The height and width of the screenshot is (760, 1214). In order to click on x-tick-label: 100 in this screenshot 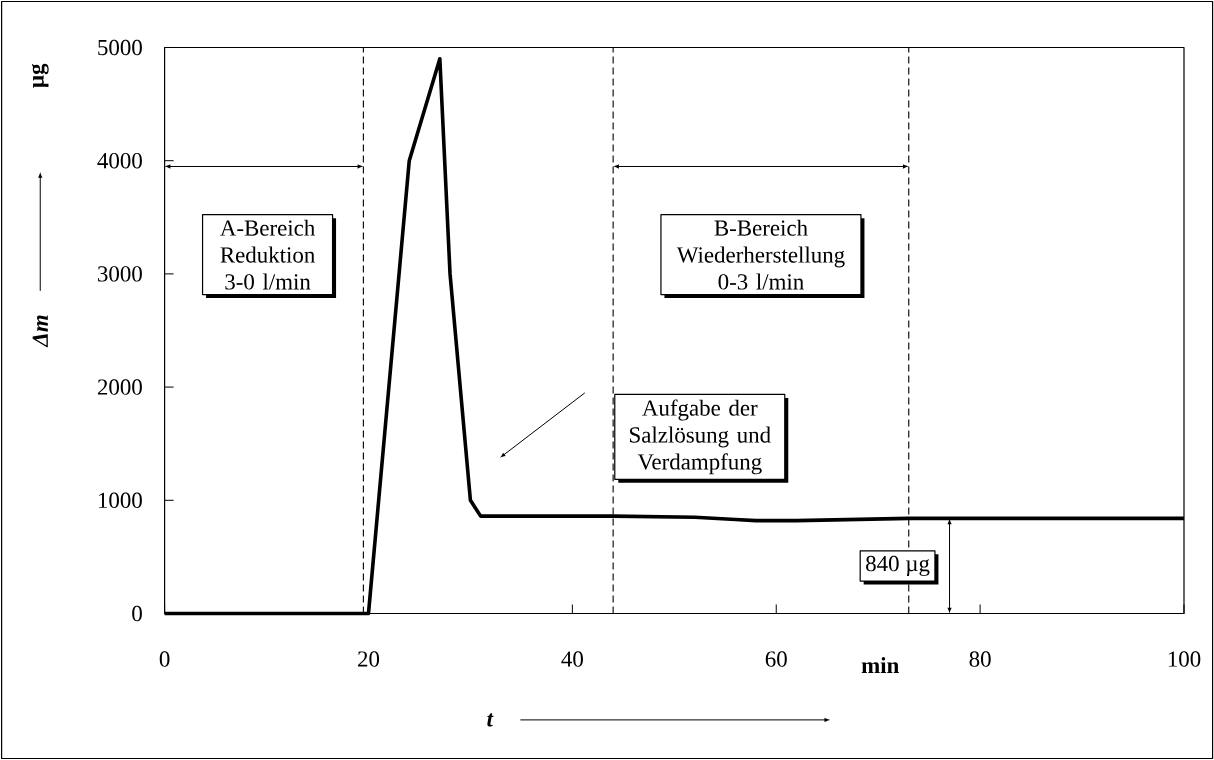, I will do `click(1184, 659)`.